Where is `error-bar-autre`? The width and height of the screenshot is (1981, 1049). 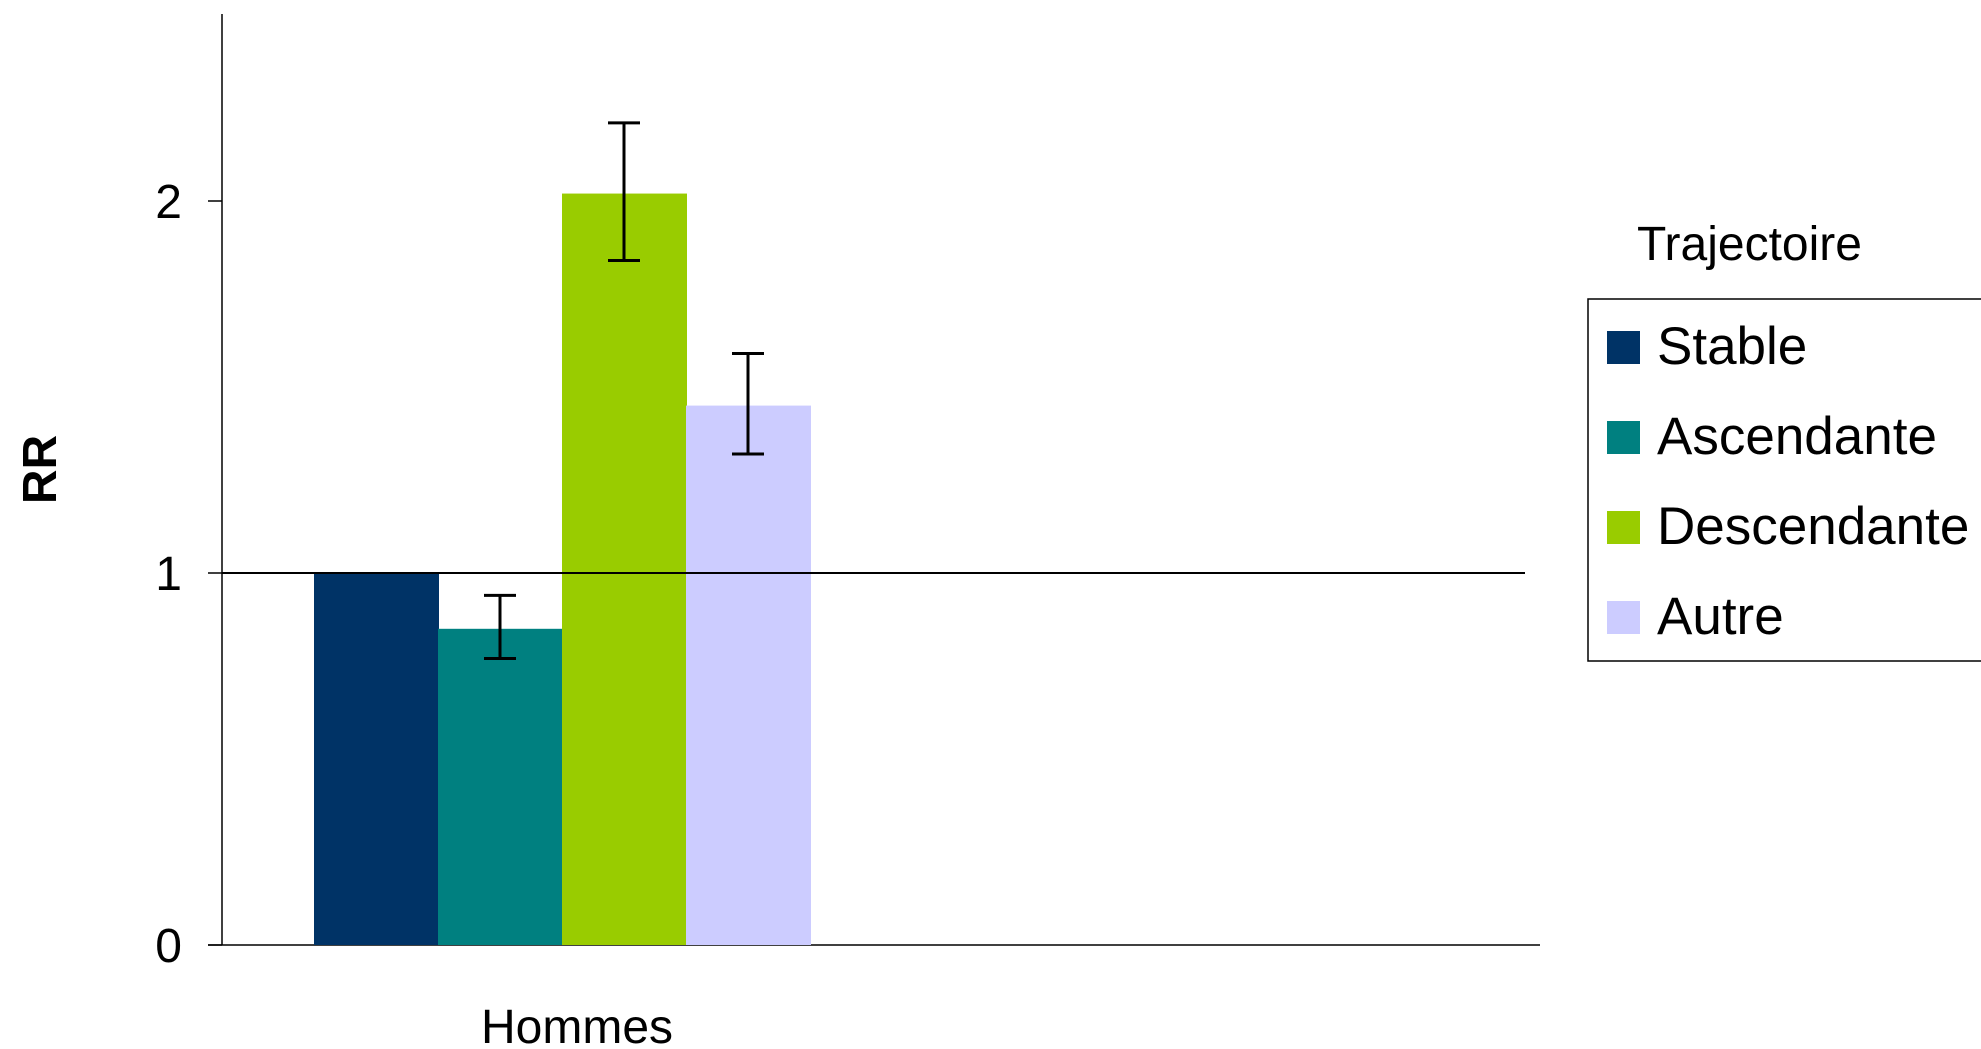
error-bar-autre is located at coordinates (748, 404).